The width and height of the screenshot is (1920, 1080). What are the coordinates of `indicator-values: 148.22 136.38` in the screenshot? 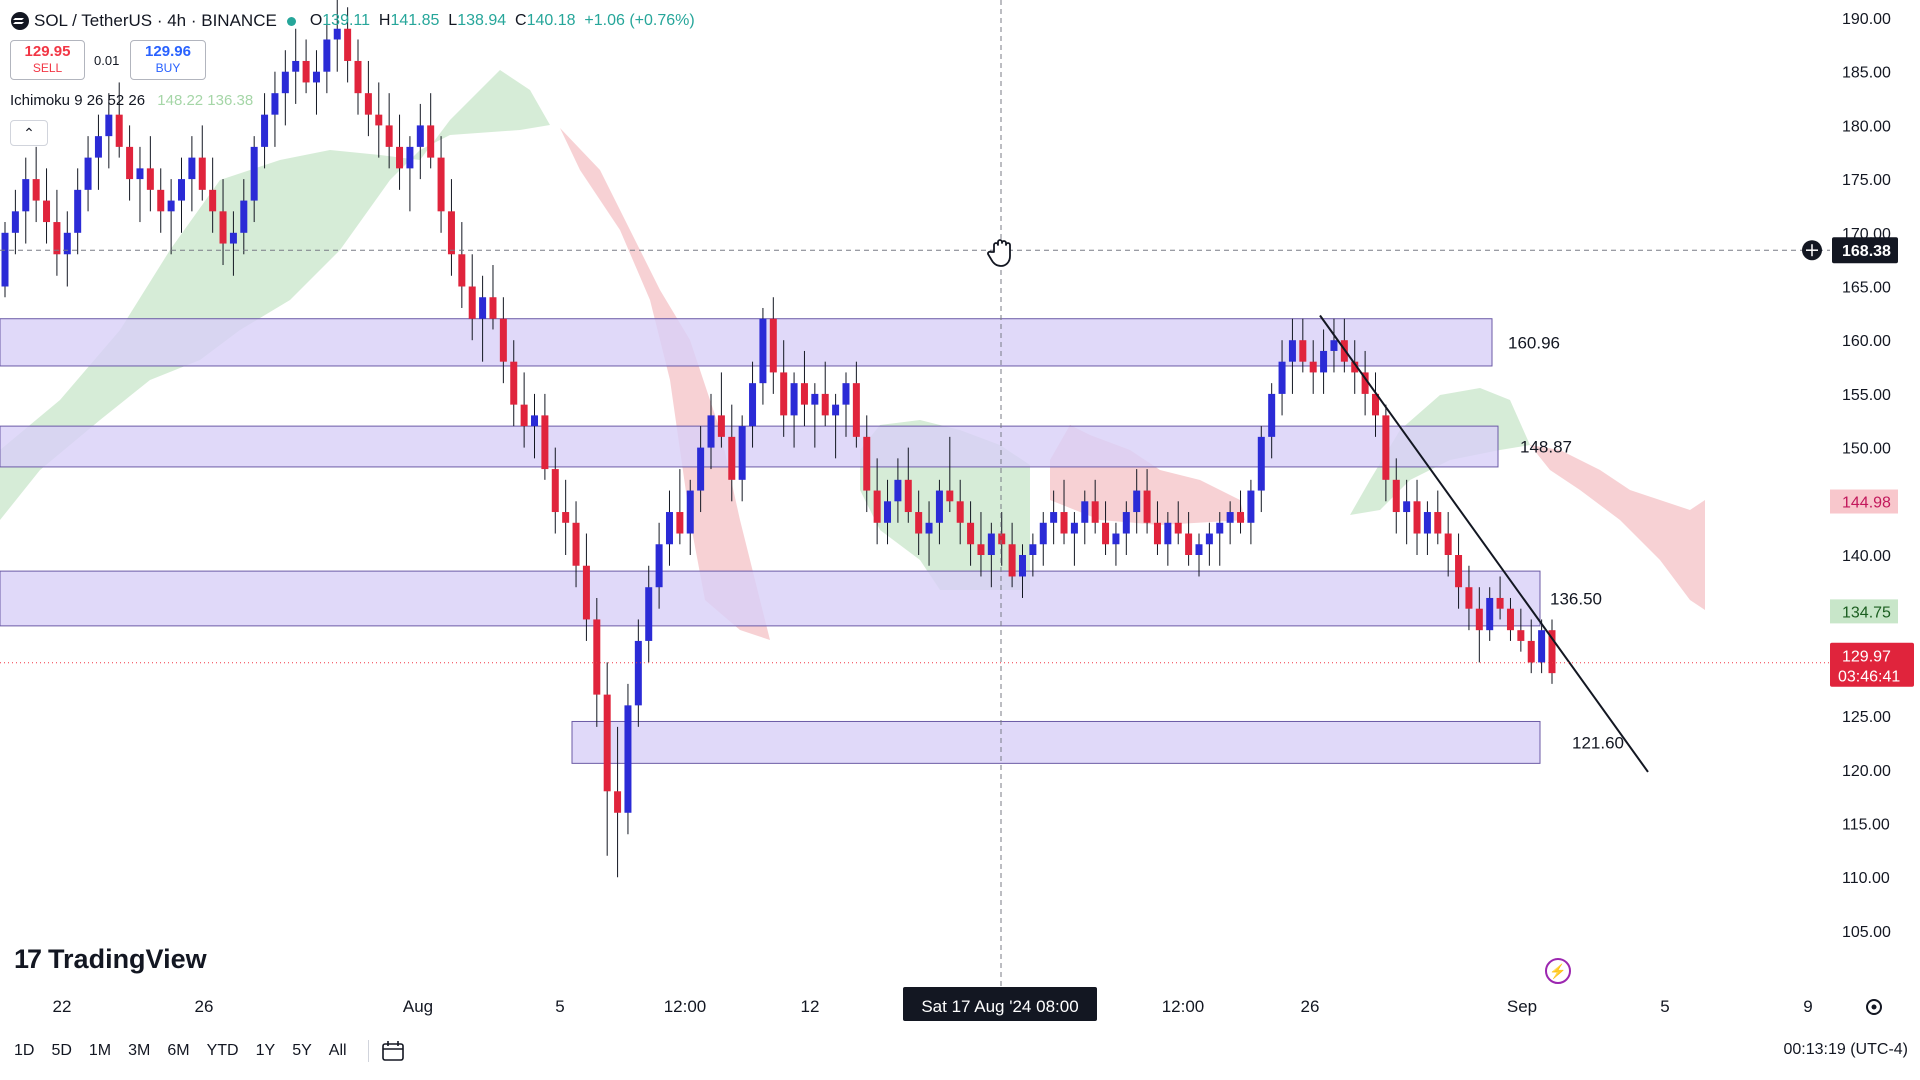 It's located at (205, 100).